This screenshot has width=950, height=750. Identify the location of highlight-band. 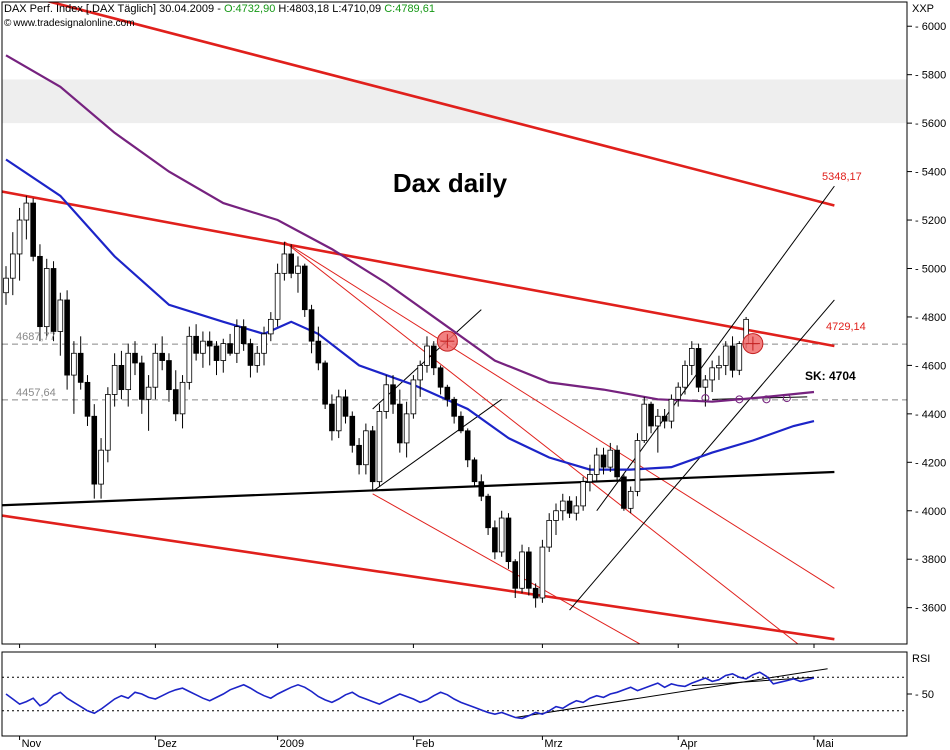
(454, 101).